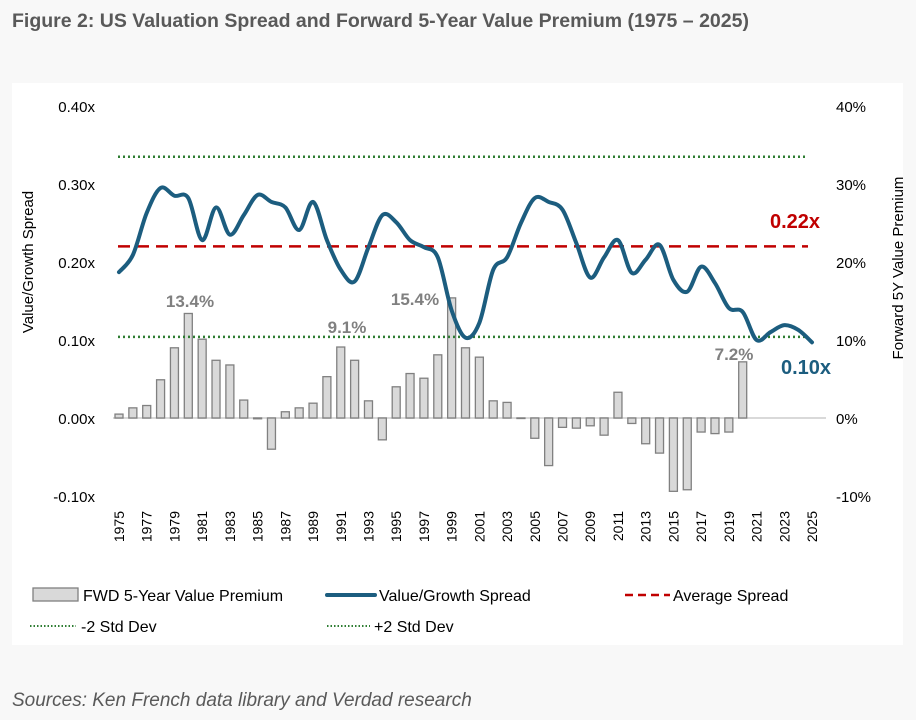 This screenshot has height=720, width=916. What do you see at coordinates (313, 526) in the screenshot?
I see `x-axis-tick-label: 1989` at bounding box center [313, 526].